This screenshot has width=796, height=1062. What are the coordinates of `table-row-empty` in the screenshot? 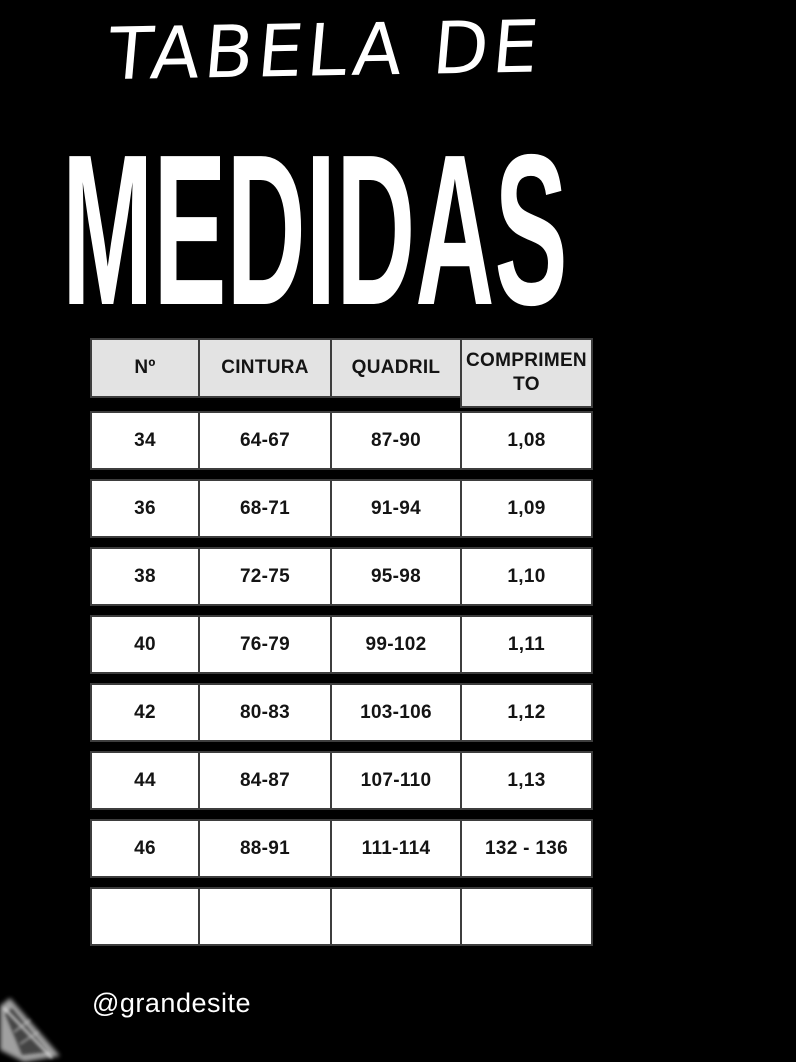 It's located at (341, 916).